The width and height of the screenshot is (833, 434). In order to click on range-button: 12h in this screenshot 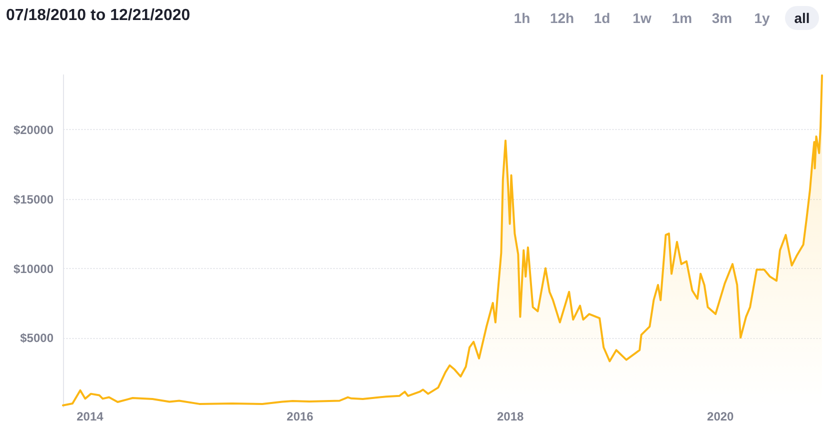, I will do `click(562, 18)`.